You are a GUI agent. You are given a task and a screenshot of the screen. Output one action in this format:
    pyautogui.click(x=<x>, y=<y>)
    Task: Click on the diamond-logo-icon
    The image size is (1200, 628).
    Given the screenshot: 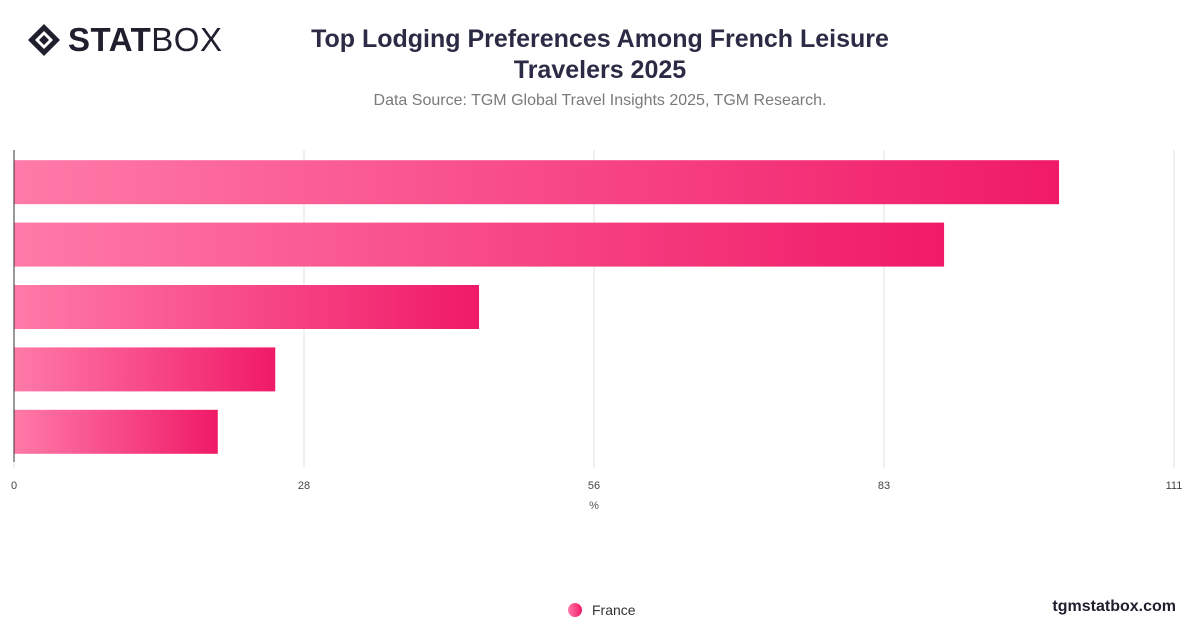 What is the action you would take?
    pyautogui.click(x=44, y=40)
    